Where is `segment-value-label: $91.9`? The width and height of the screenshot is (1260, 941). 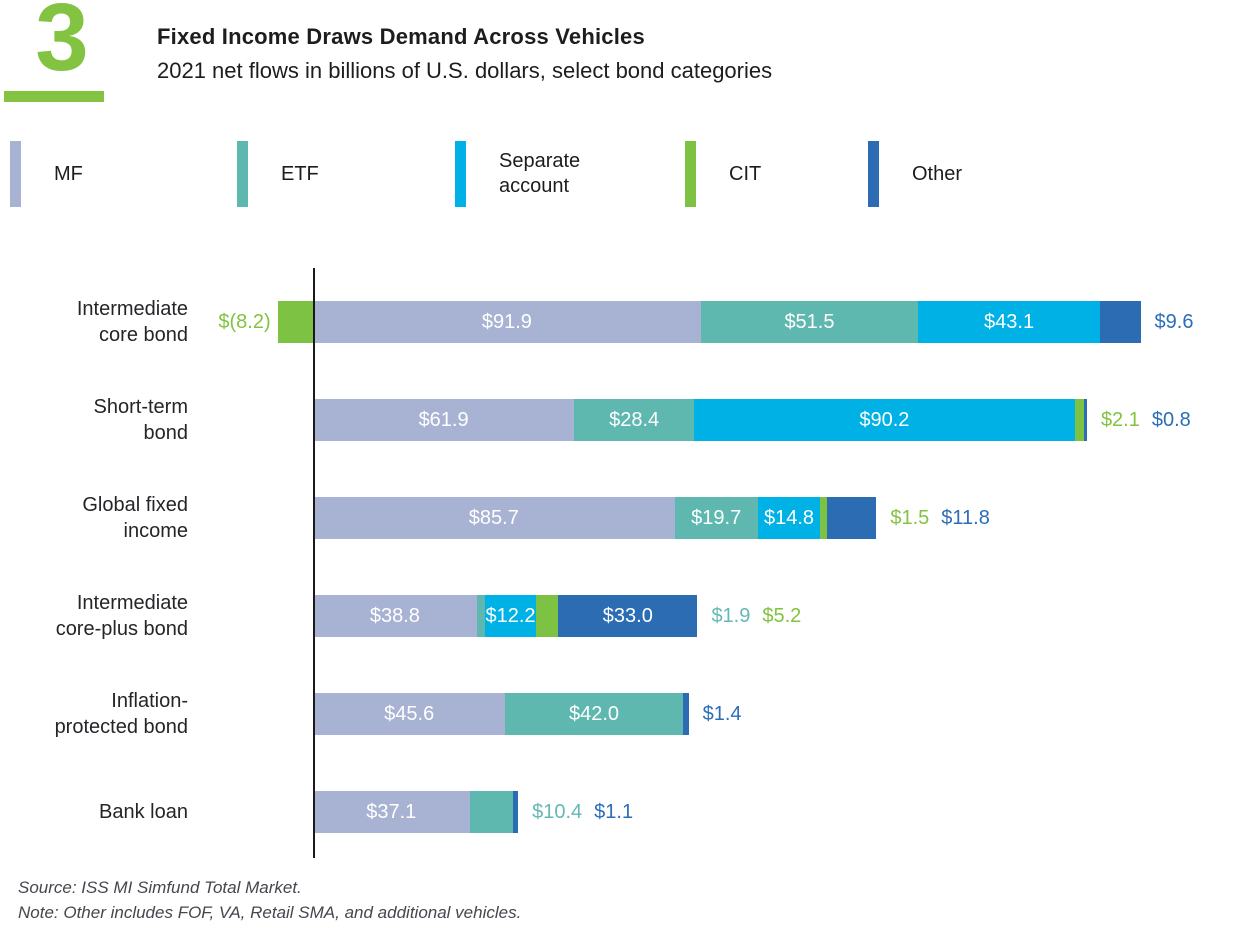
segment-value-label: $91.9 is located at coordinates (506, 321).